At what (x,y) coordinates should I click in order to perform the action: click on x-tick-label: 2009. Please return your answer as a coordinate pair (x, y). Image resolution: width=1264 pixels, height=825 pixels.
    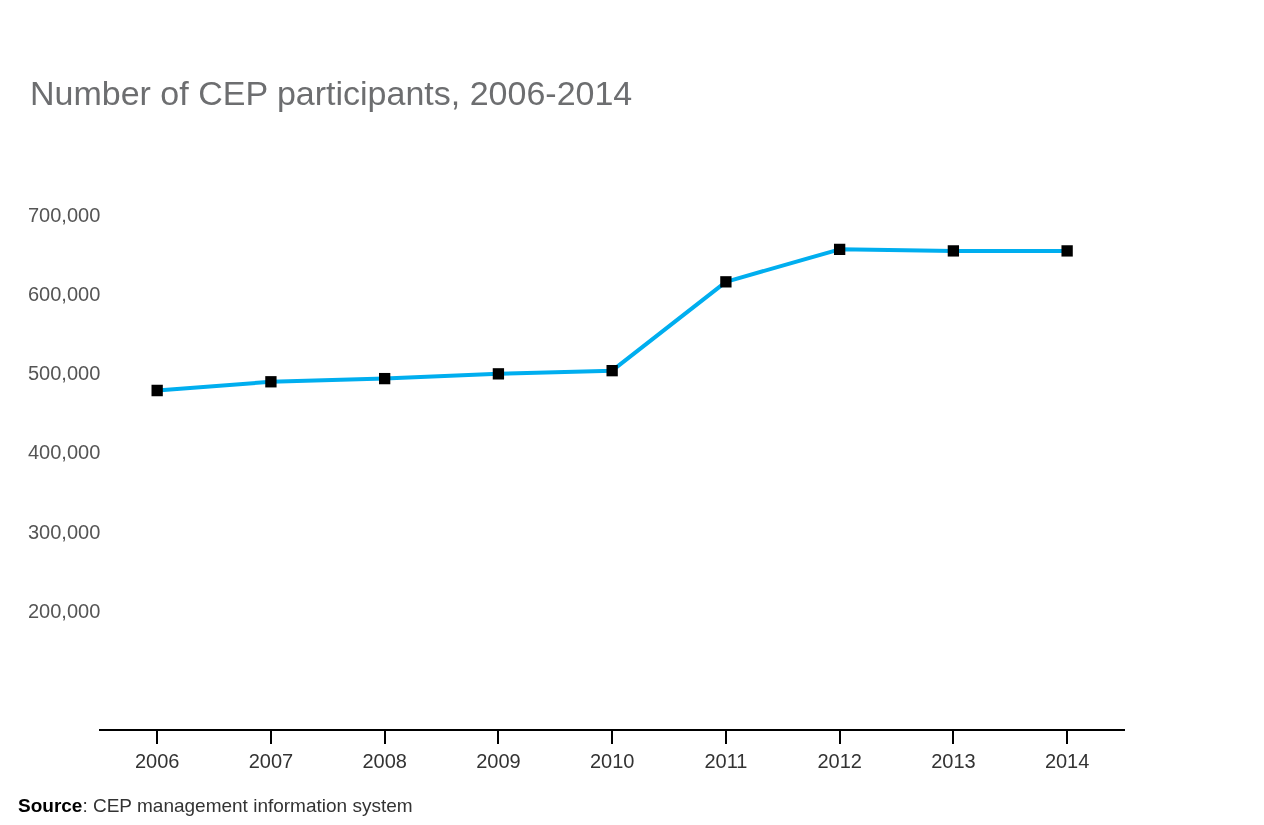
    Looking at the image, I should click on (498, 760).